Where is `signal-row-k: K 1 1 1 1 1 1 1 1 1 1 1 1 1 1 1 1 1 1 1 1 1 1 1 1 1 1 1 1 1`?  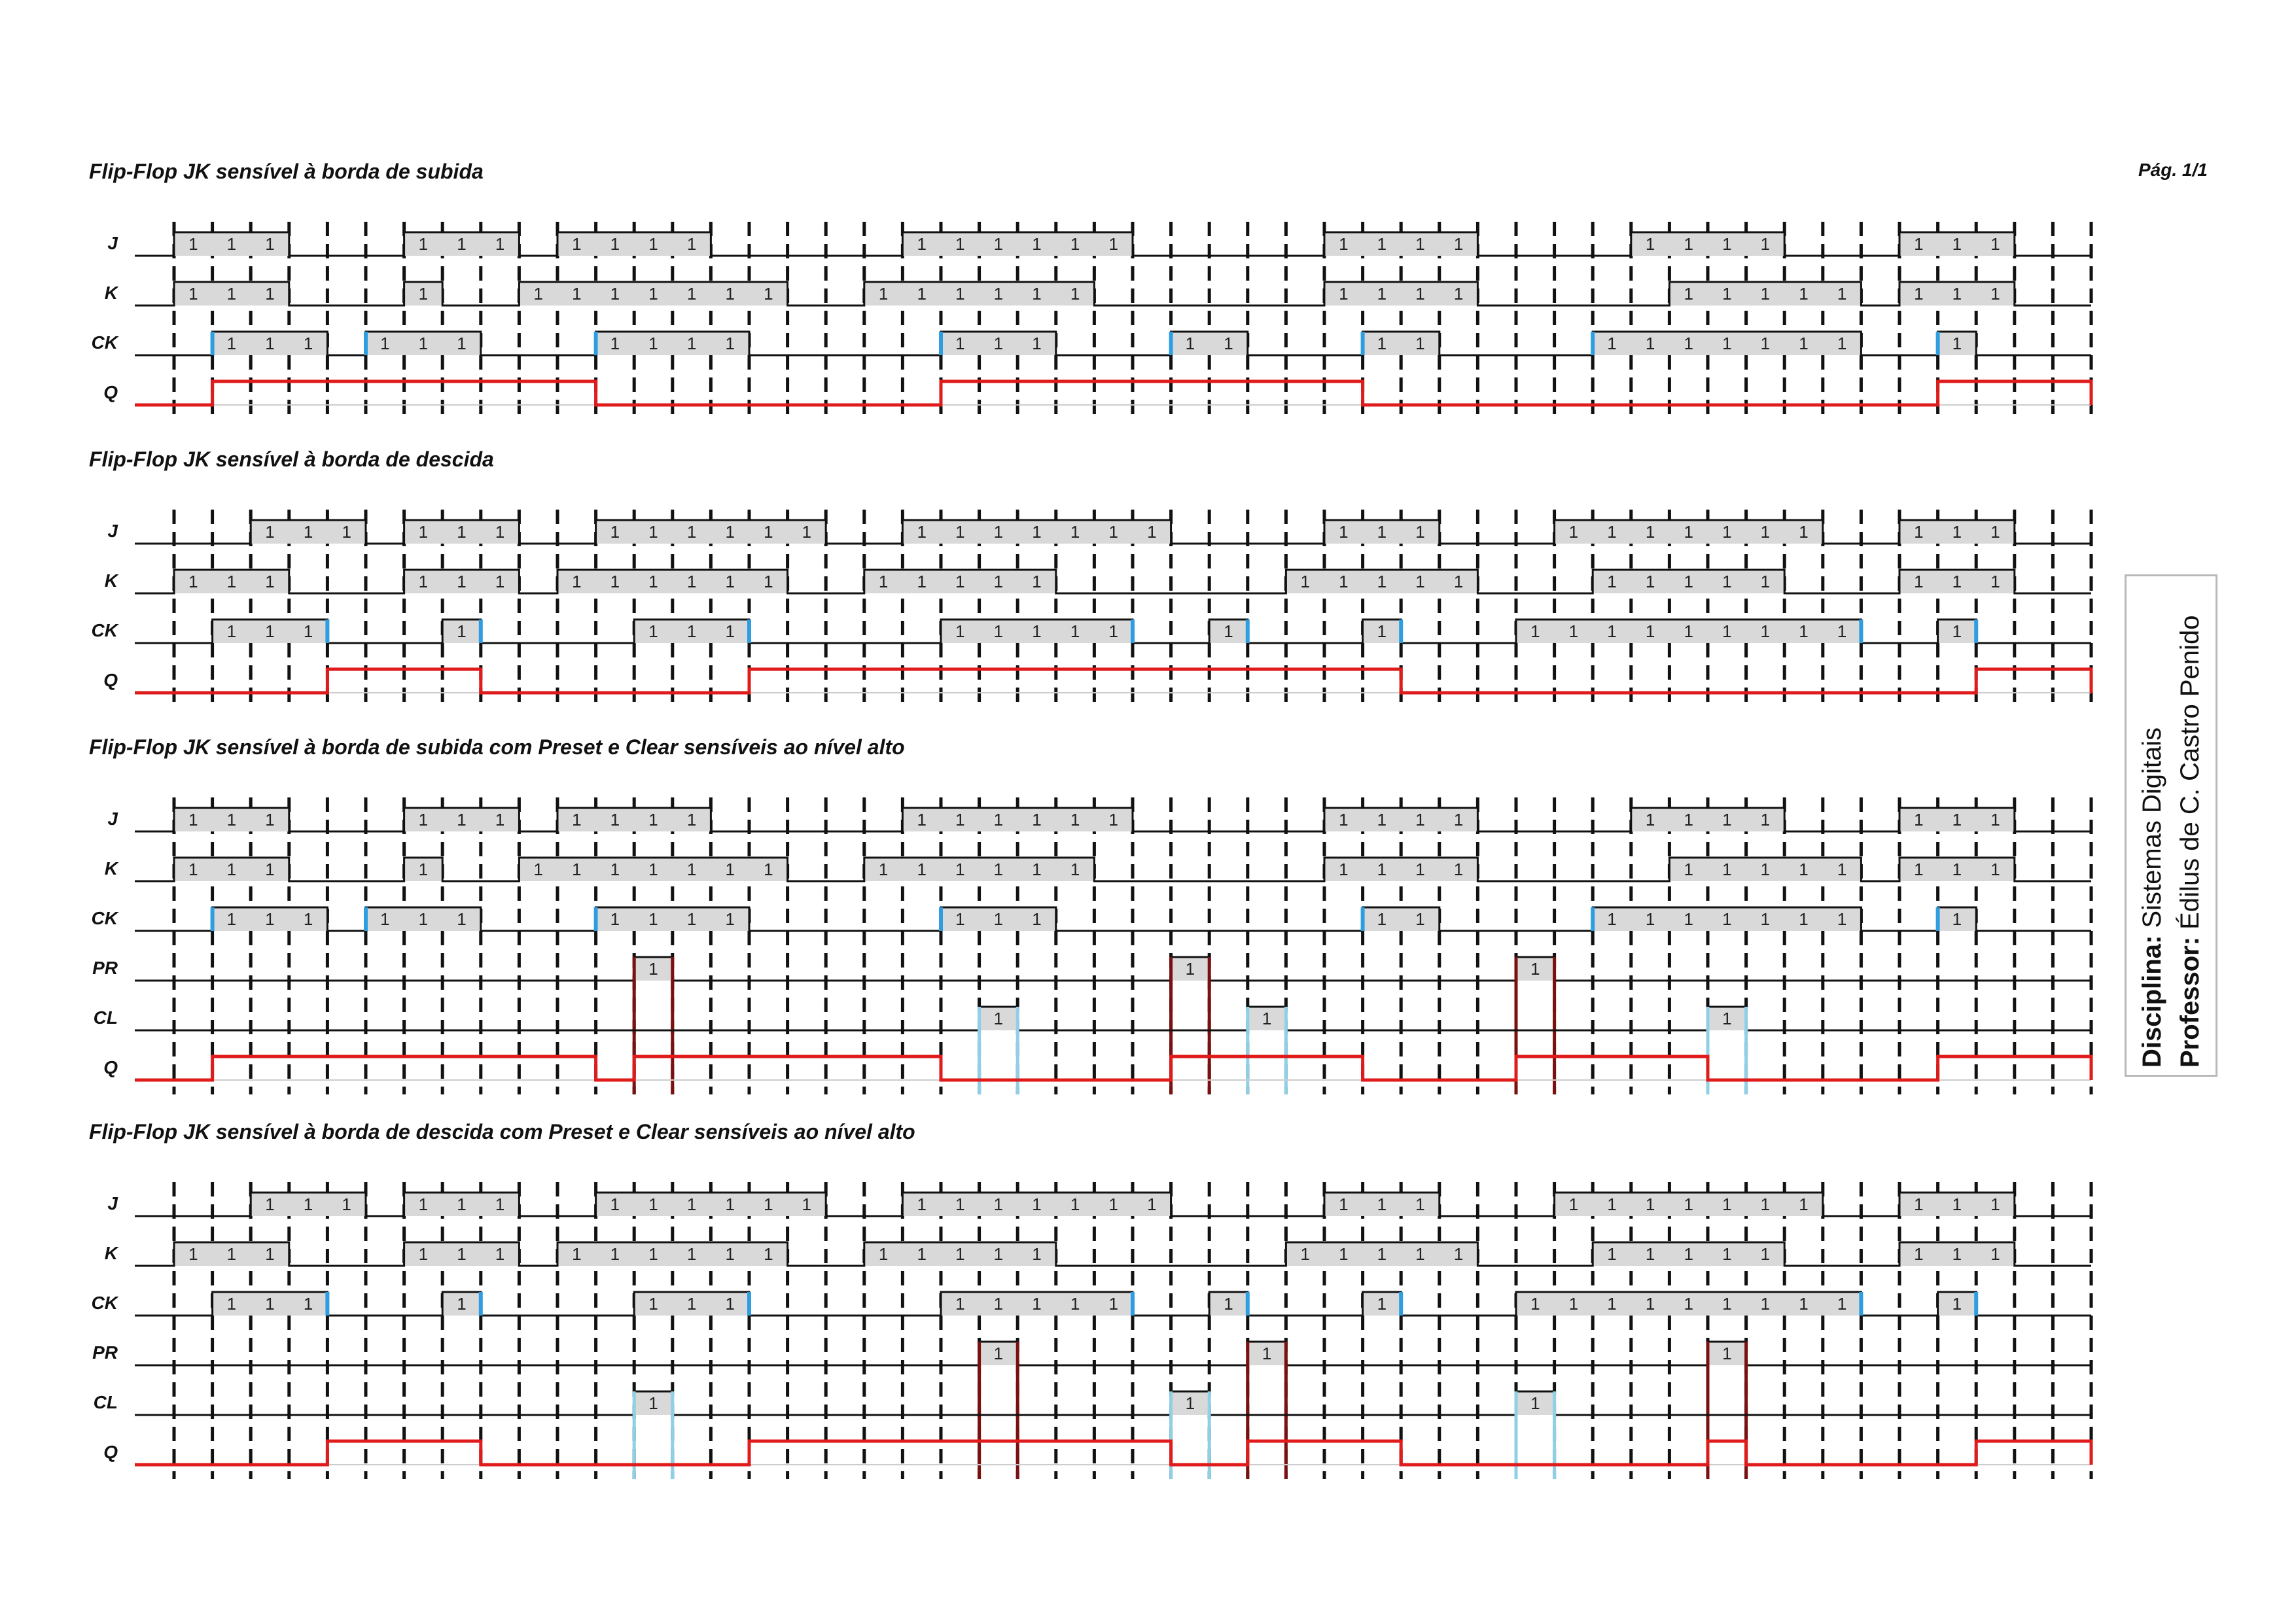
signal-row-k: K 1 1 1 1 1 1 1 1 1 1 1 1 1 1 1 1 1 1 1 1 1 1 1 1 1 1 1 1 1 is located at coordinates (1098, 294).